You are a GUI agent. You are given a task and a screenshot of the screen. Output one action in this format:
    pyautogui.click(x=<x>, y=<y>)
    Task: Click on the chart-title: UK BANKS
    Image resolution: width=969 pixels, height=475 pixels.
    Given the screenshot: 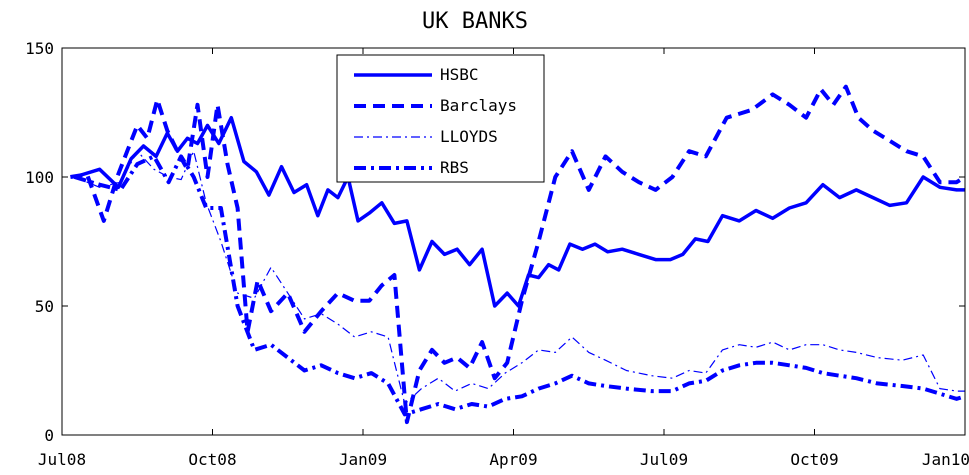 What is the action you would take?
    pyautogui.click(x=475, y=21)
    